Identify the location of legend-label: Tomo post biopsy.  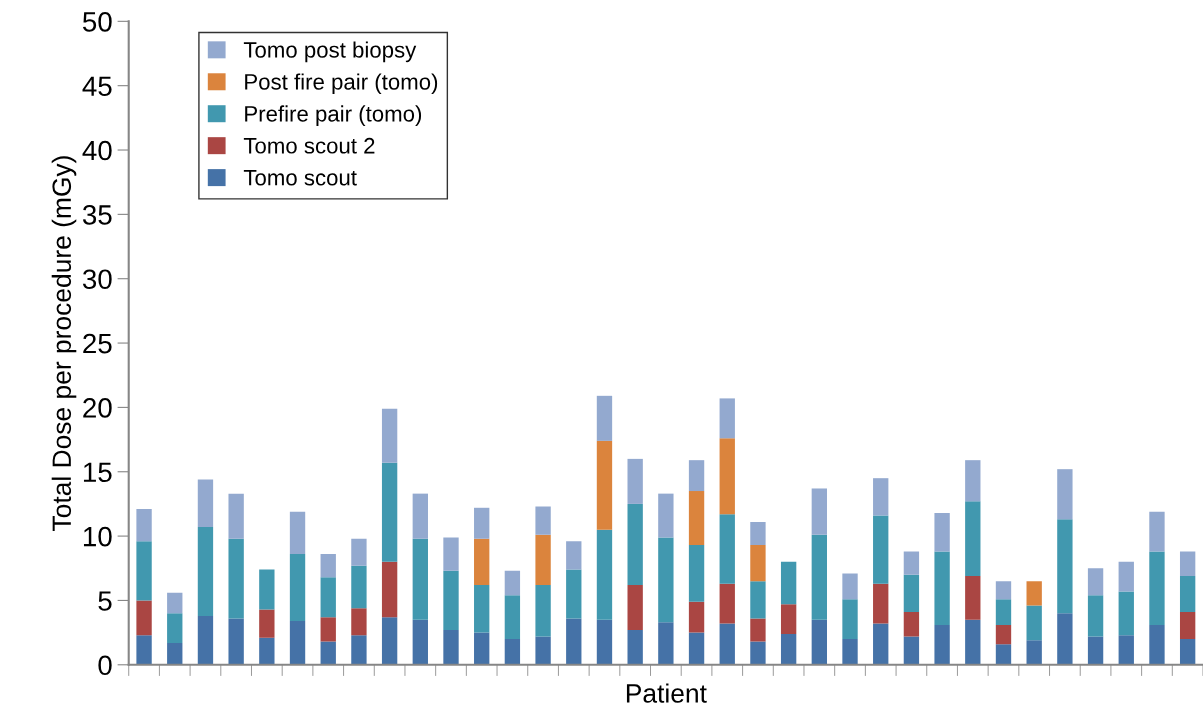
(330, 52).